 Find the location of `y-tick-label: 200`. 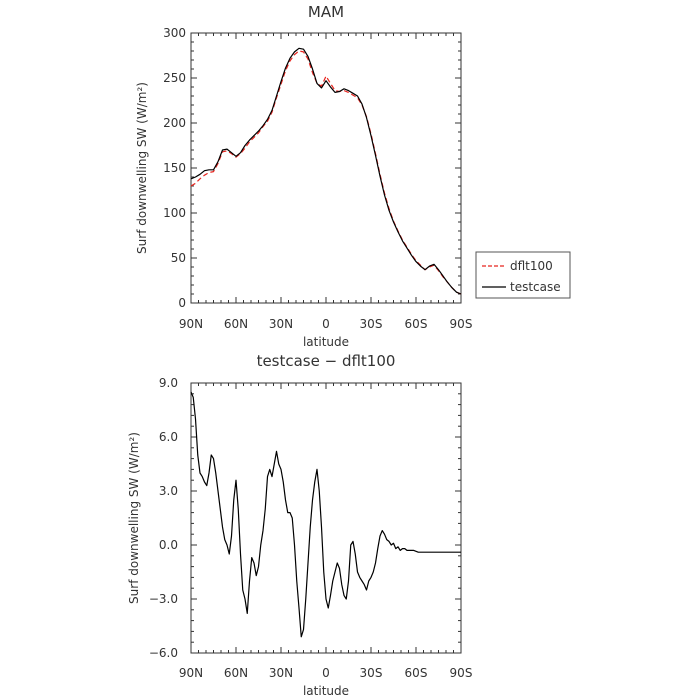

y-tick-label: 200 is located at coordinates (174, 123).